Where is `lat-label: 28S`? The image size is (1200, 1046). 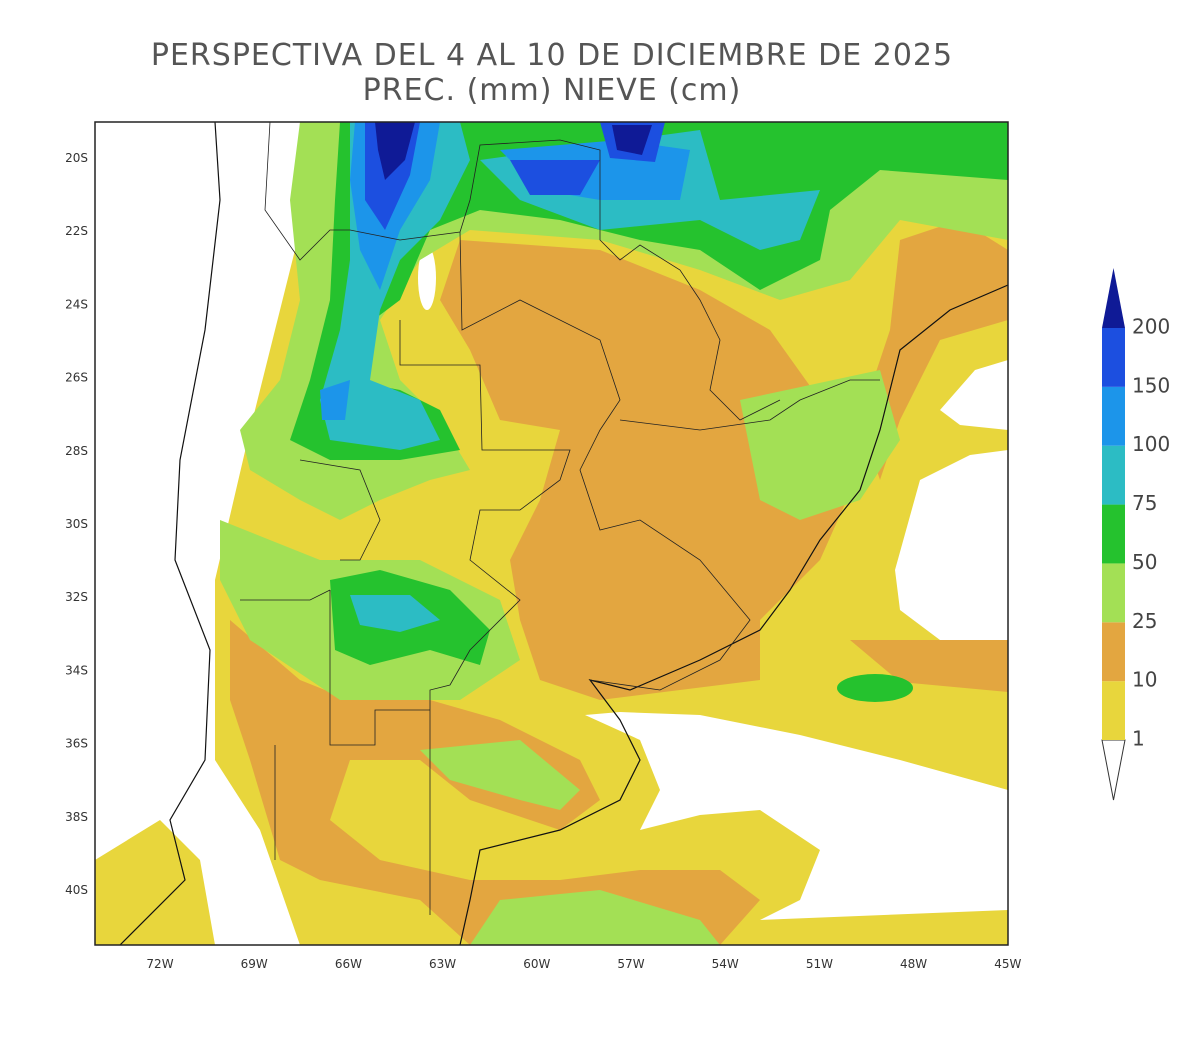 lat-label: 28S is located at coordinates (76, 451).